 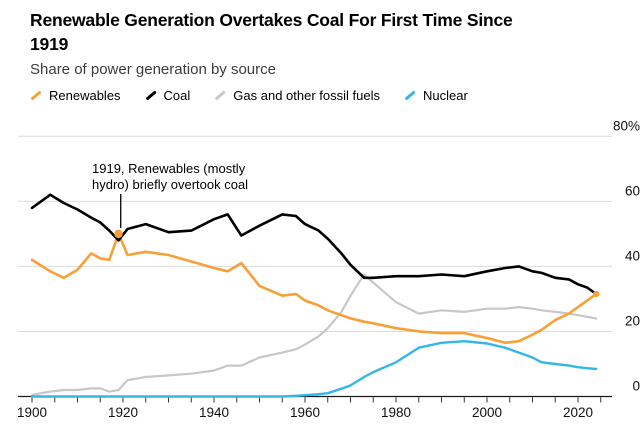 I want to click on legend-label-coal: Coal, so click(x=177, y=95).